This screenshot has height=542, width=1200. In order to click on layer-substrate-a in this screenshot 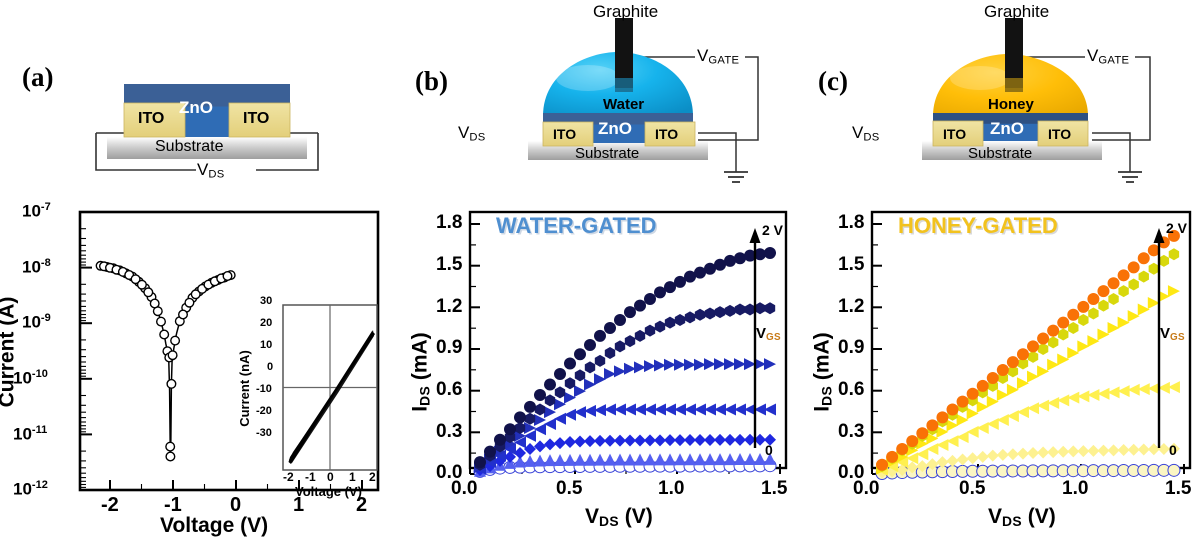, I will do `click(207, 148)`.